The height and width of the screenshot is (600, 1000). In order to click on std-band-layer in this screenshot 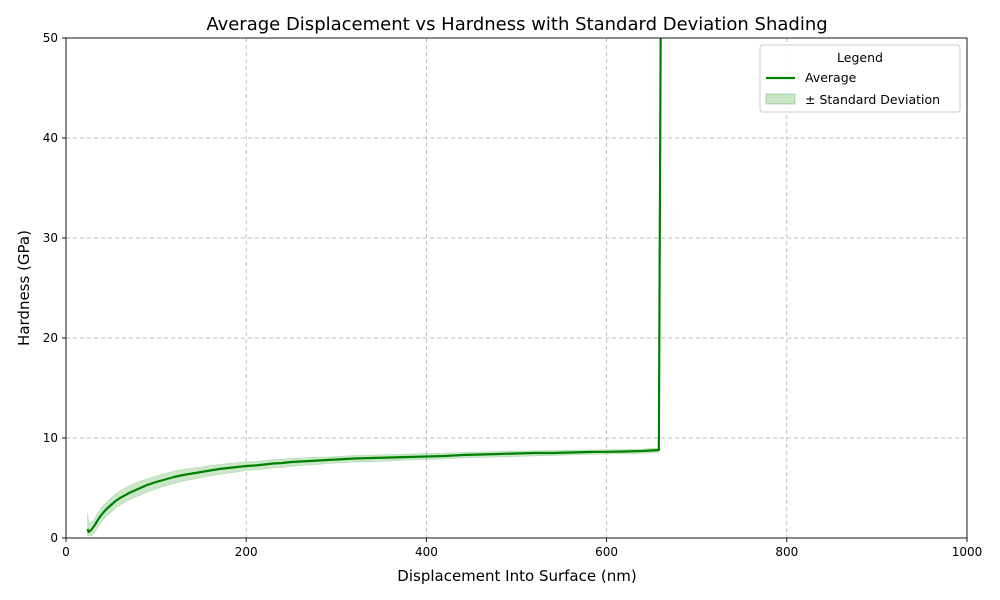, I will do `click(373, 492)`.